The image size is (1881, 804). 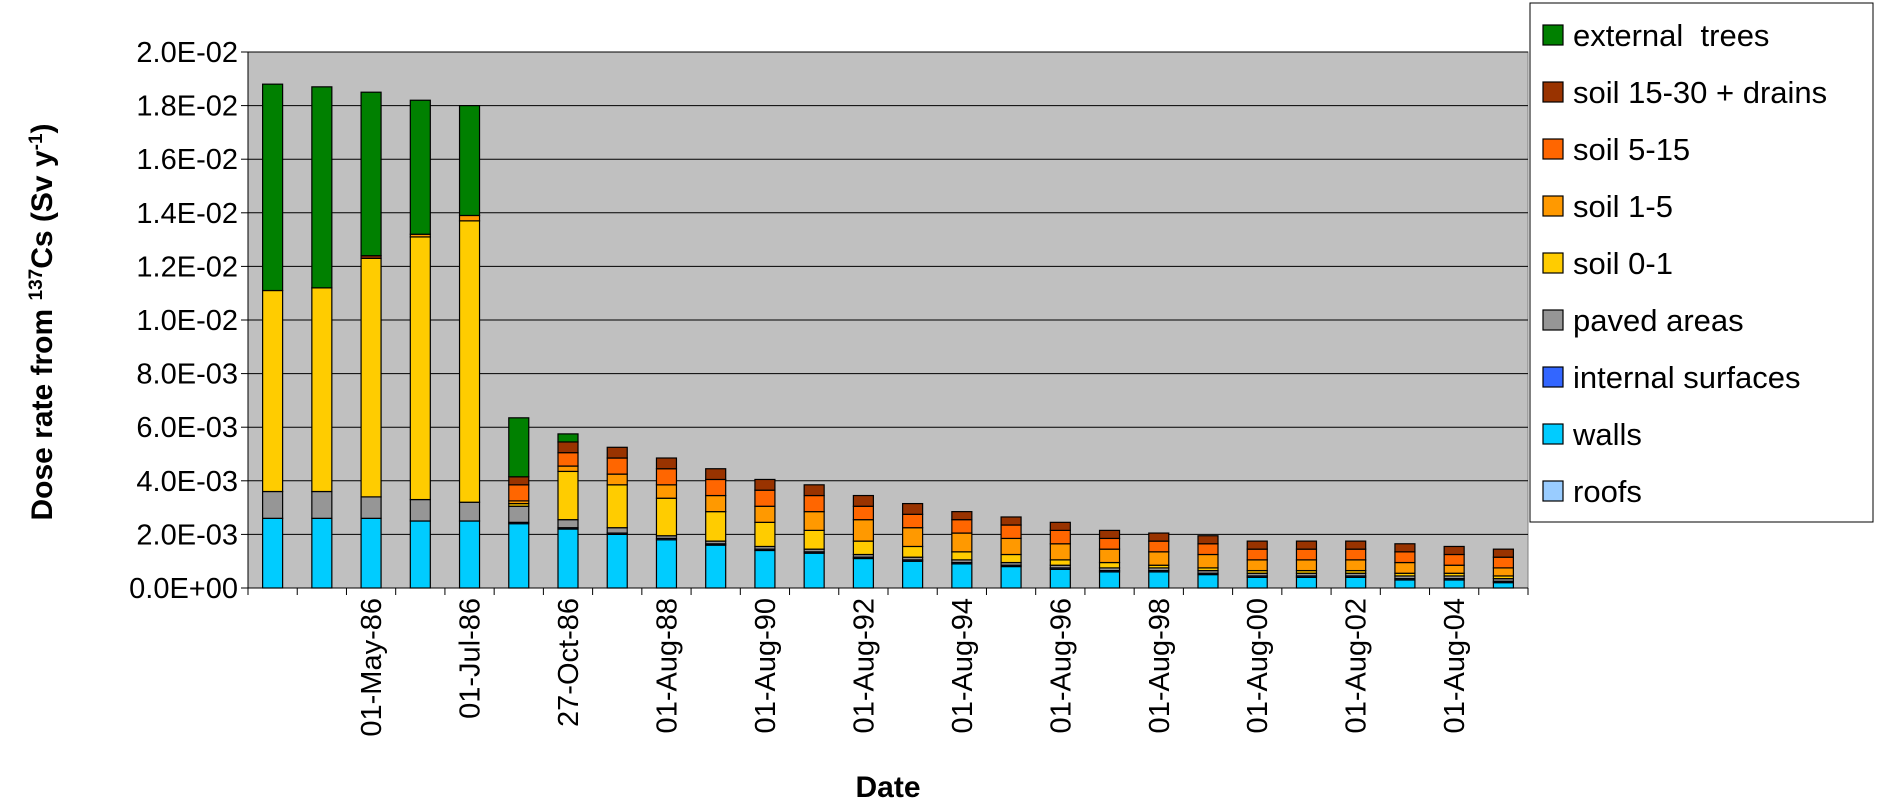 I want to click on y-axis-title-mass: 137, so click(x=36, y=285).